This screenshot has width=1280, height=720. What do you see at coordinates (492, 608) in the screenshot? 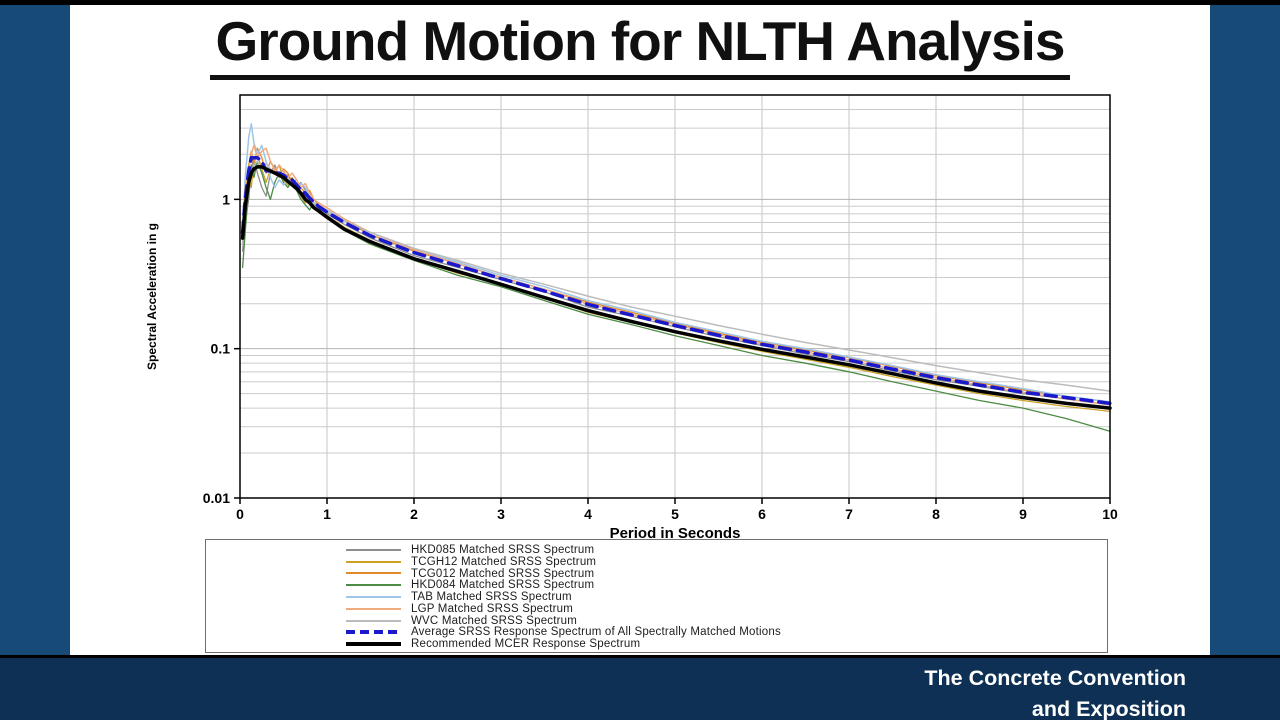
I see `legend-label: LGP Matched SRSS Spectrum` at bounding box center [492, 608].